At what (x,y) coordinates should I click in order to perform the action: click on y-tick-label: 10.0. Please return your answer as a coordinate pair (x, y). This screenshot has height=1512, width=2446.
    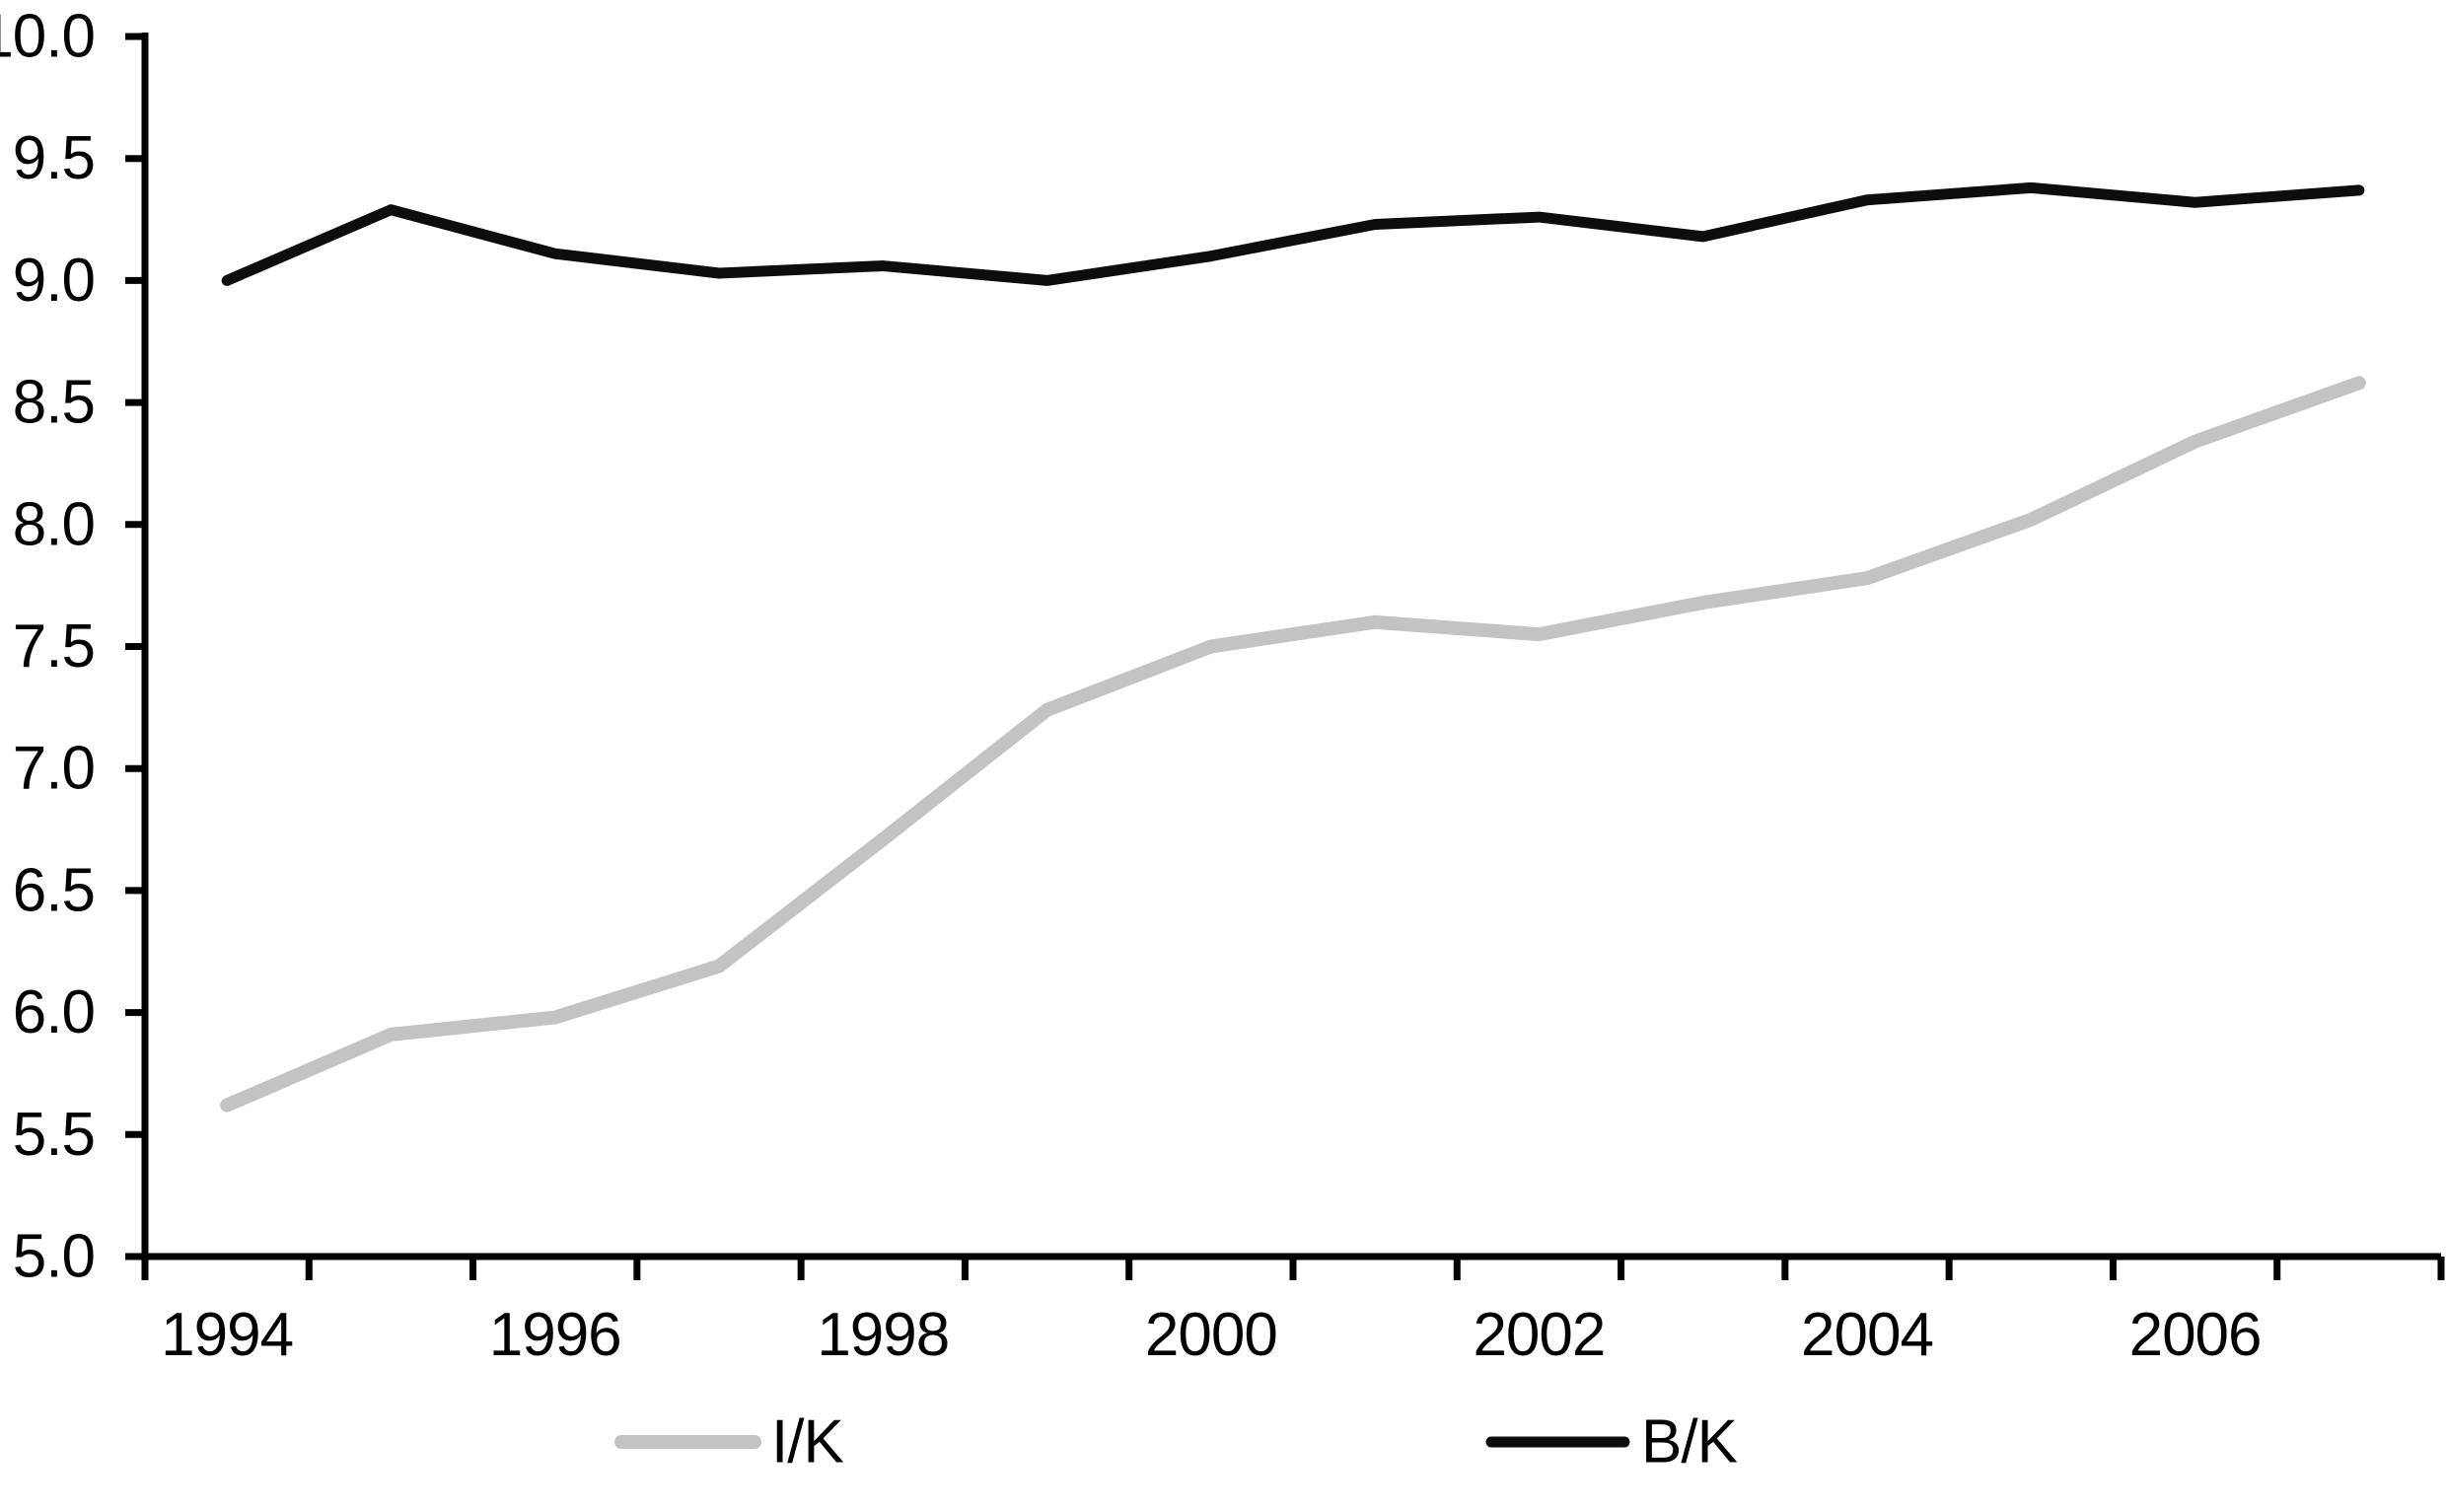
    Looking at the image, I should click on (48, 37).